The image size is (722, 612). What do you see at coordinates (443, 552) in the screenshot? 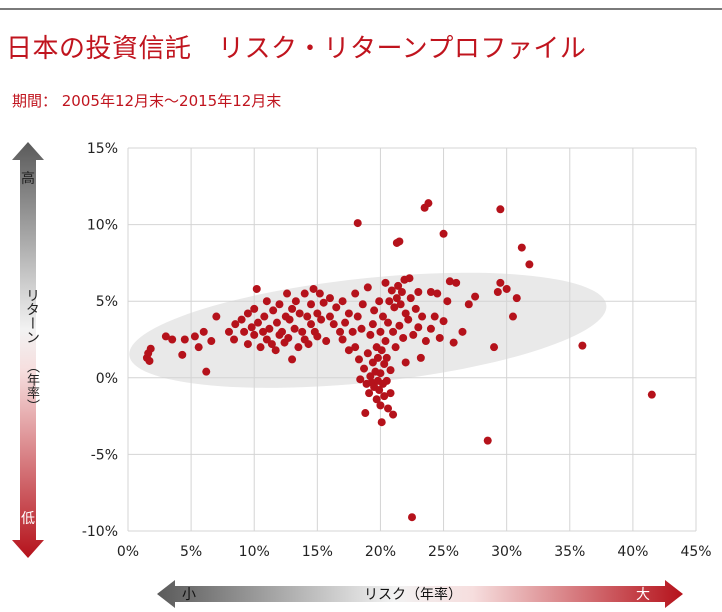
I see `x-tick-label: 25%` at bounding box center [443, 552].